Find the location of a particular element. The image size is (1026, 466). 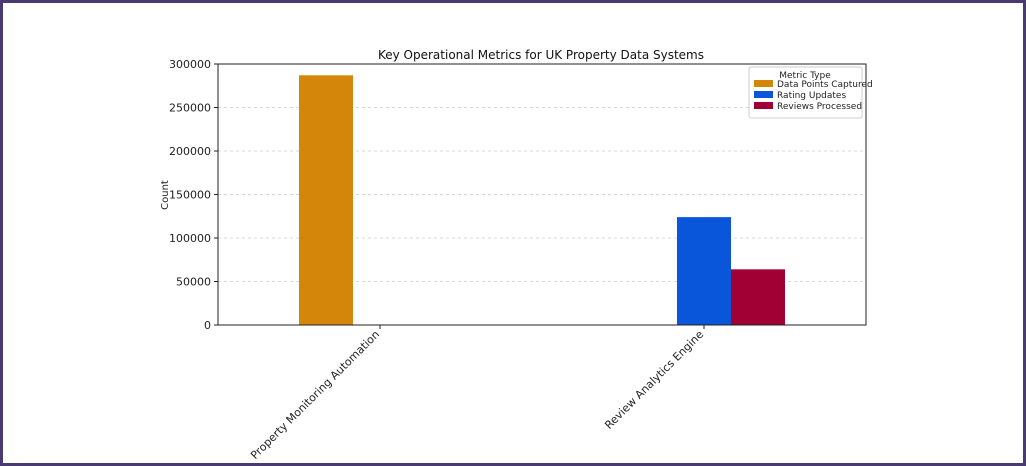

x-tick-label: Property Monitoring Automation is located at coordinates (315, 395).